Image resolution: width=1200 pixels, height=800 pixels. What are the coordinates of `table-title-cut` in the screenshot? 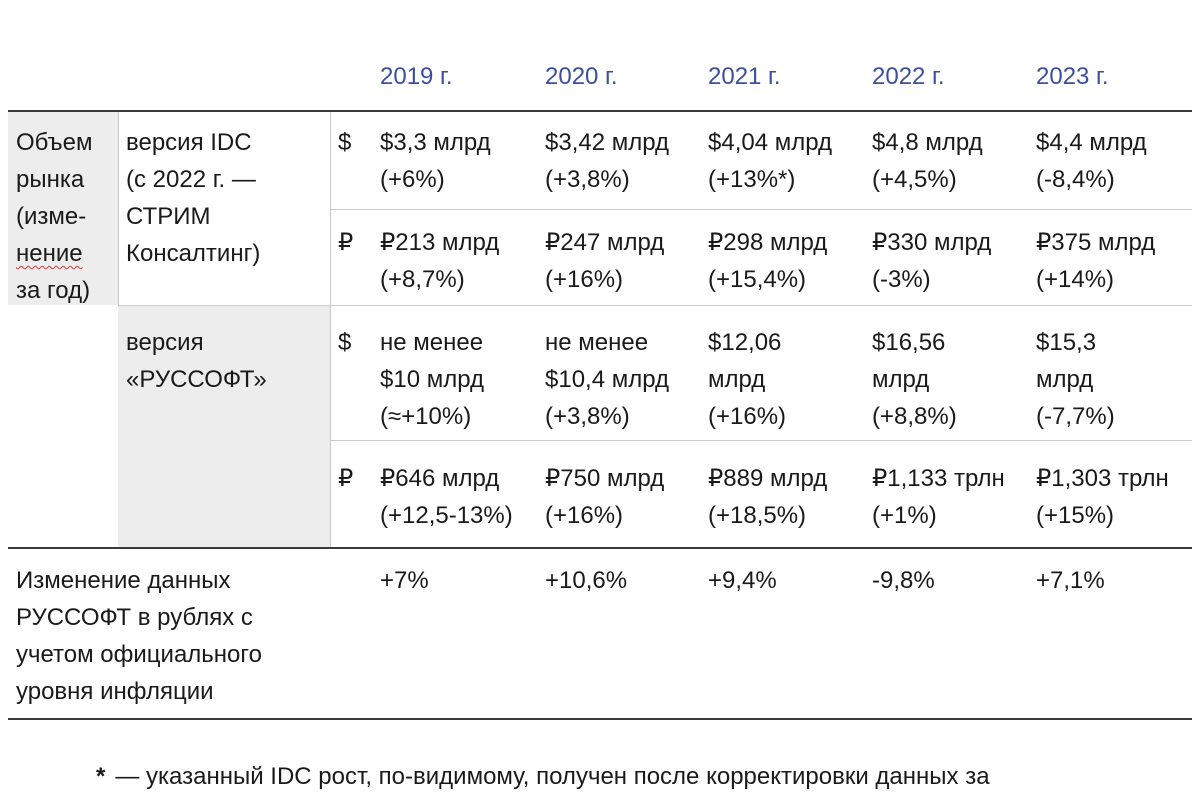 It's located at (600, 4).